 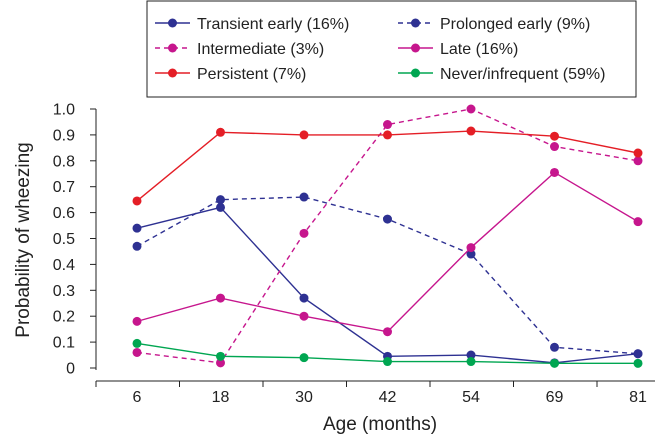 I want to click on series-line, so click(x=387, y=166).